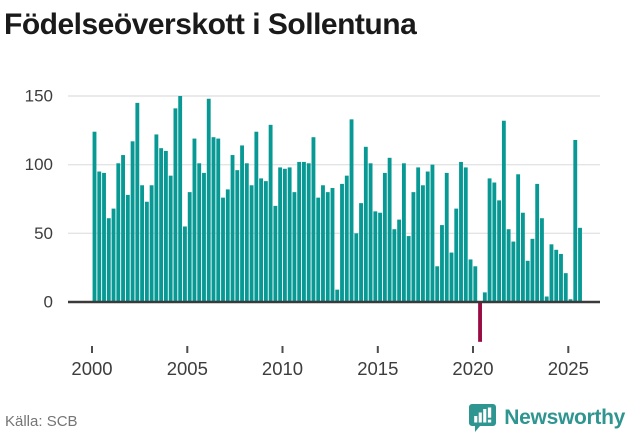 This screenshot has width=631, height=439. What do you see at coordinates (568, 368) in the screenshot?
I see `x-axis-label-2025: 2025` at bounding box center [568, 368].